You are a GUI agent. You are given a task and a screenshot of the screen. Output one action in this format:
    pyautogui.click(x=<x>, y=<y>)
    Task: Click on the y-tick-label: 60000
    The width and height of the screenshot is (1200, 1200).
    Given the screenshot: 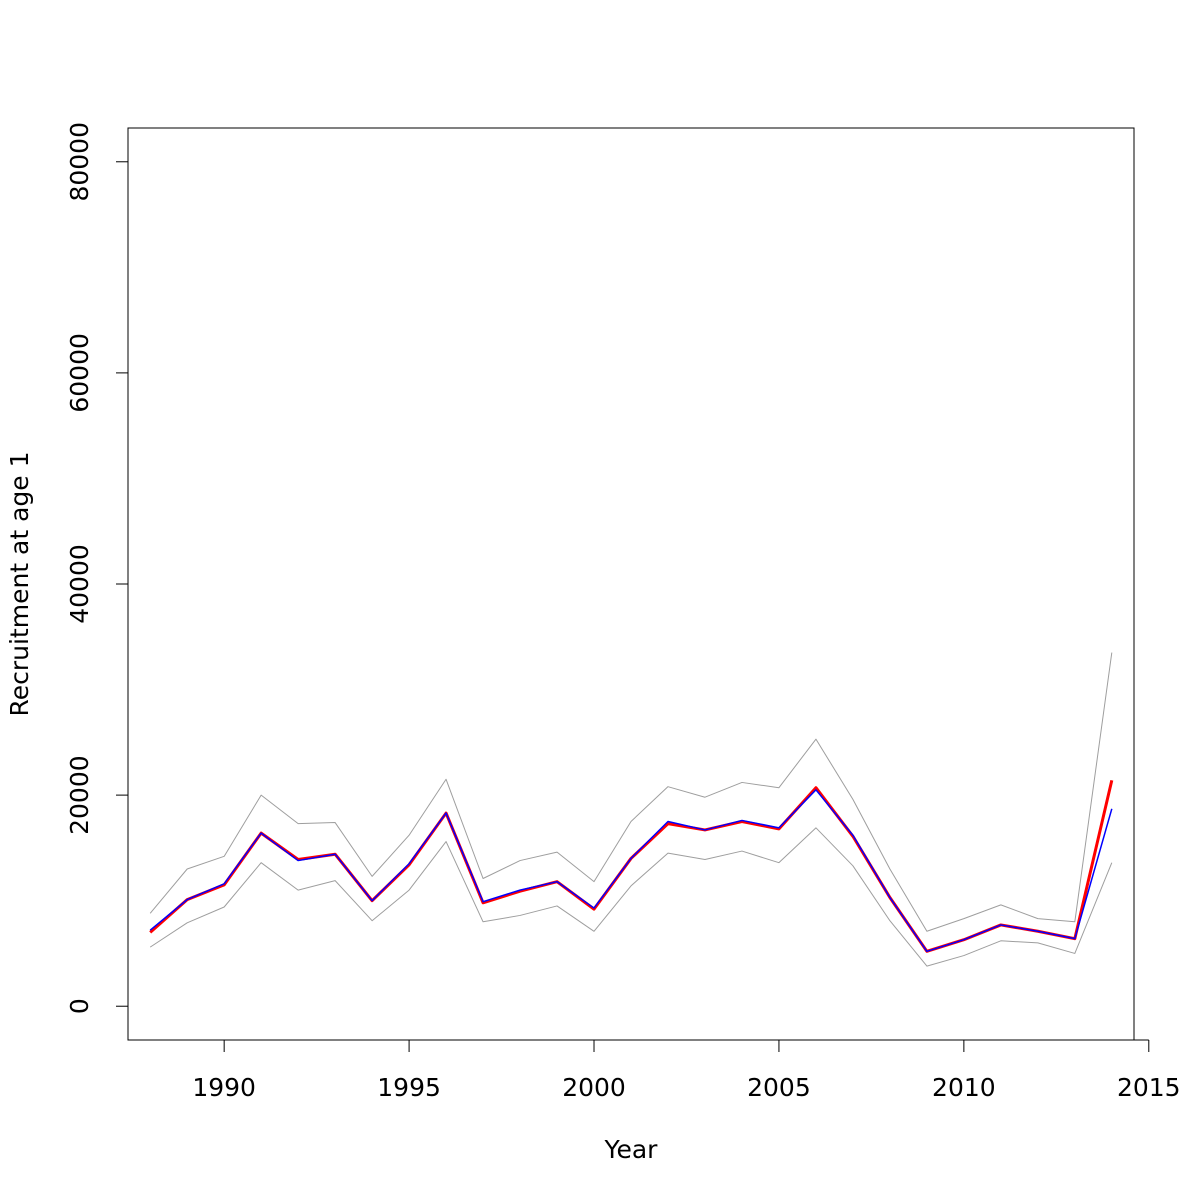 What is the action you would take?
    pyautogui.click(x=79, y=373)
    